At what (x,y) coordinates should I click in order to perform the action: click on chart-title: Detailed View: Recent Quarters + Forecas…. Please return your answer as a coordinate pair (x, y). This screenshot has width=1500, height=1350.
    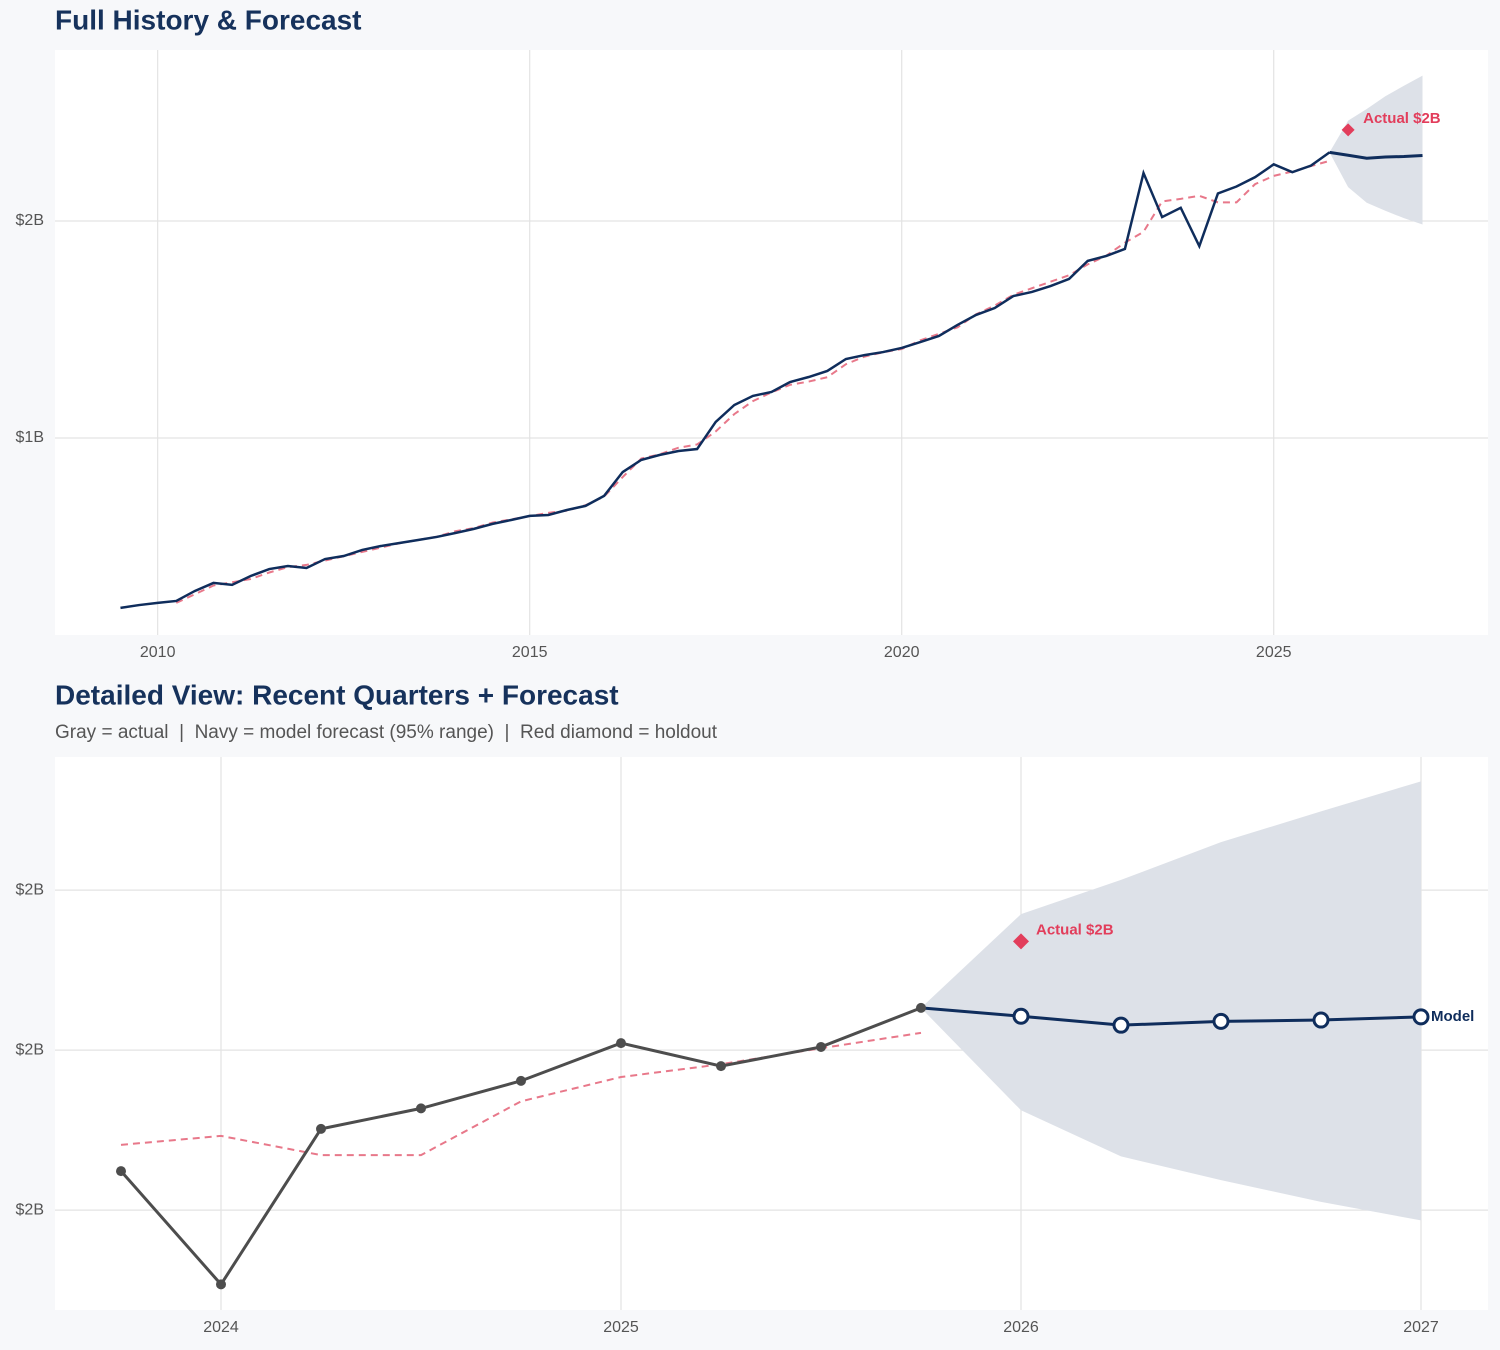
    Looking at the image, I should click on (337, 694).